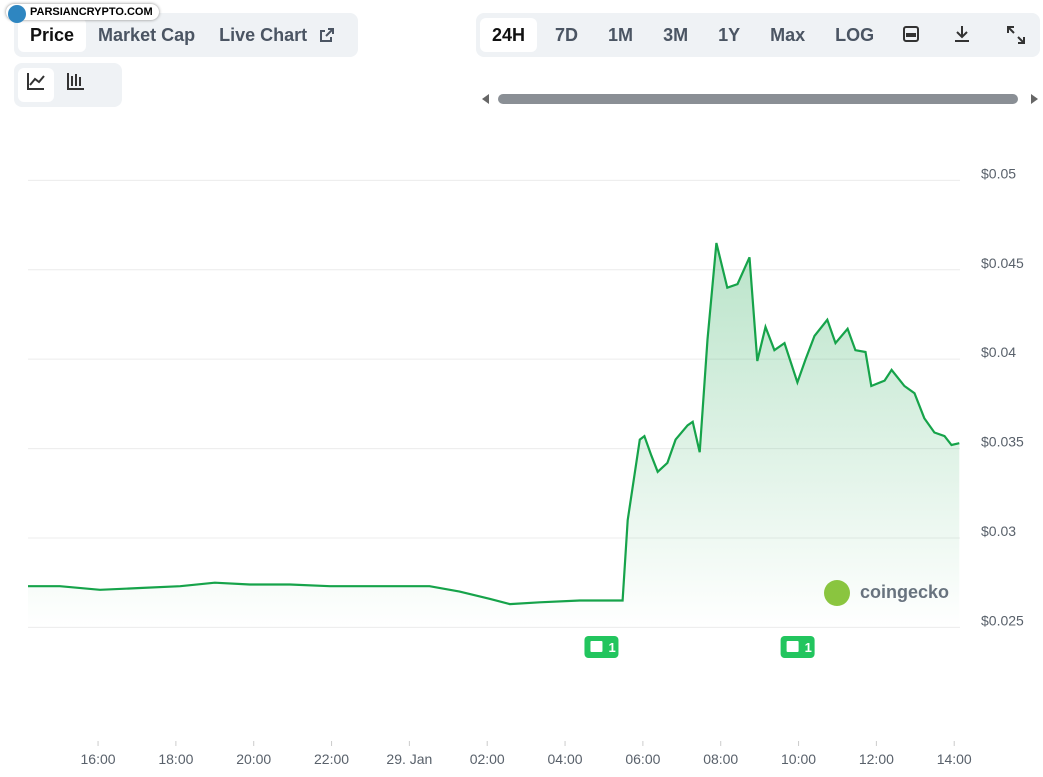  Describe the element at coordinates (954, 759) in the screenshot. I see `x-tick-label: 14:00` at that location.